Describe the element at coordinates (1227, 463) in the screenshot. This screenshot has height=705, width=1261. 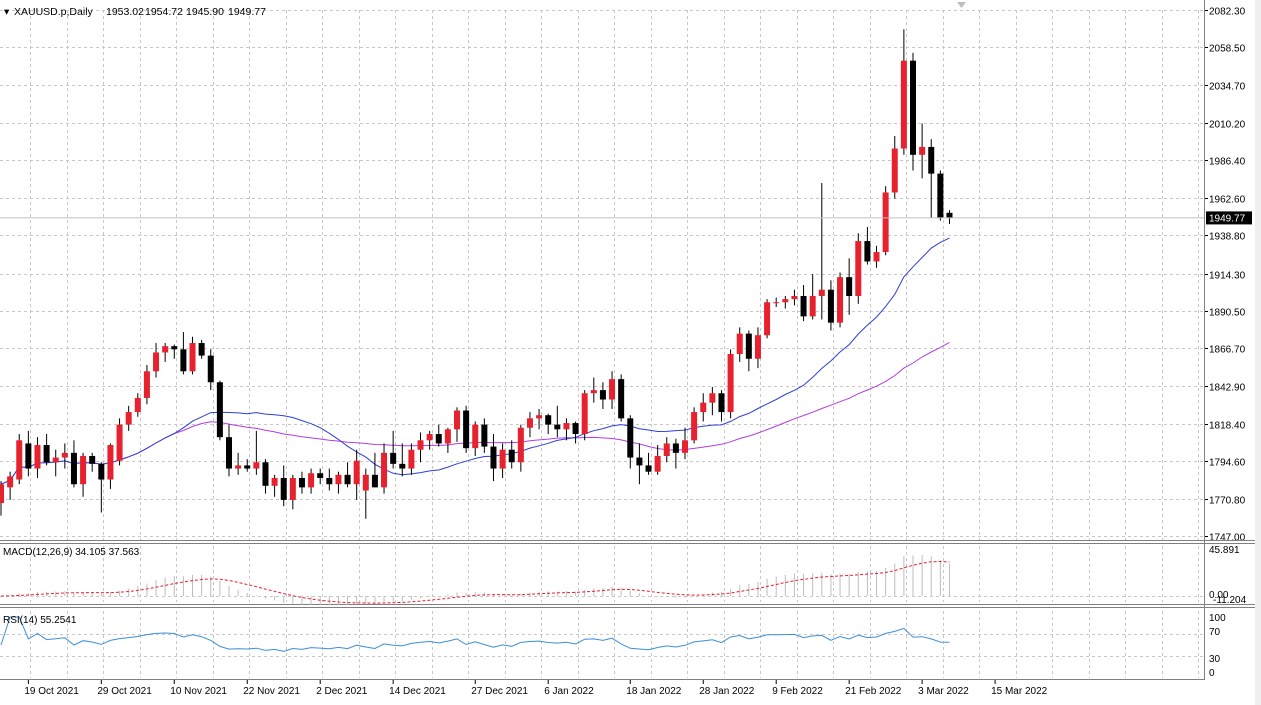
I see `price-tick-label: 1794.60` at that location.